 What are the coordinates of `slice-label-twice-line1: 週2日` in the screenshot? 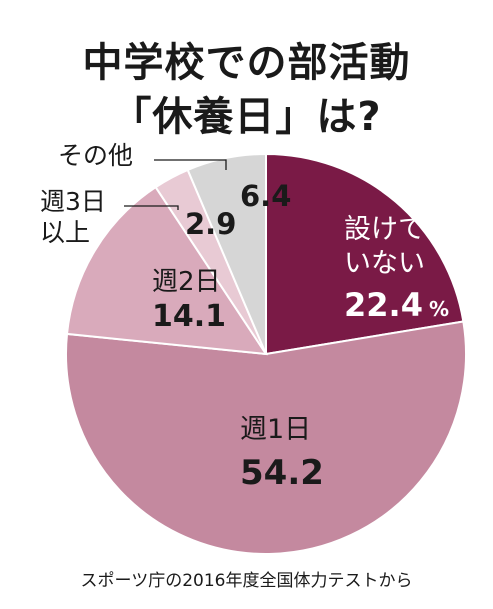 It's located at (186, 282).